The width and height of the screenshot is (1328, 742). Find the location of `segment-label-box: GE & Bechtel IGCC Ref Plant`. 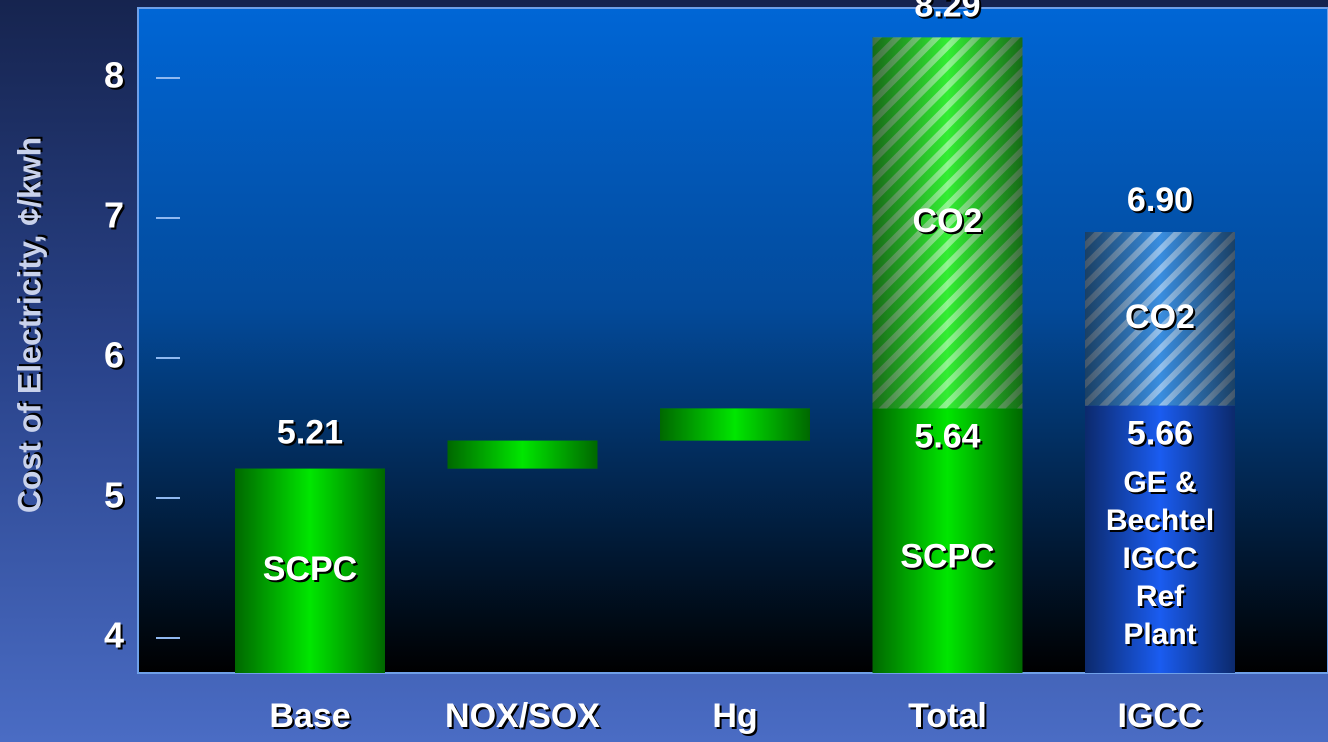

segment-label-box: GE & Bechtel IGCC Ref Plant is located at coordinates (1160, 558).